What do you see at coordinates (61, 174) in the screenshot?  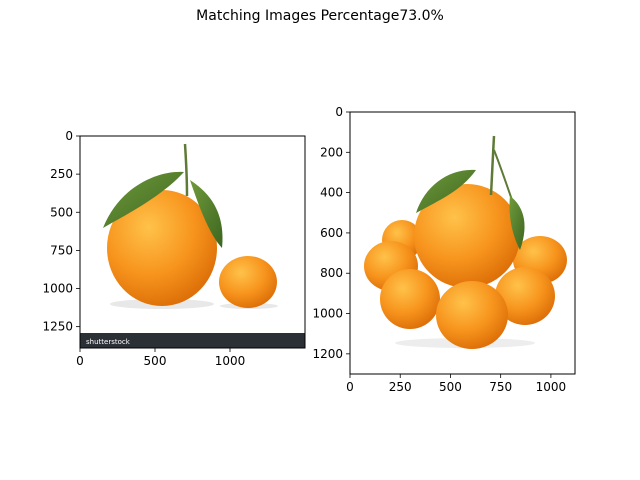 I see `y-tick-label: 250` at bounding box center [61, 174].